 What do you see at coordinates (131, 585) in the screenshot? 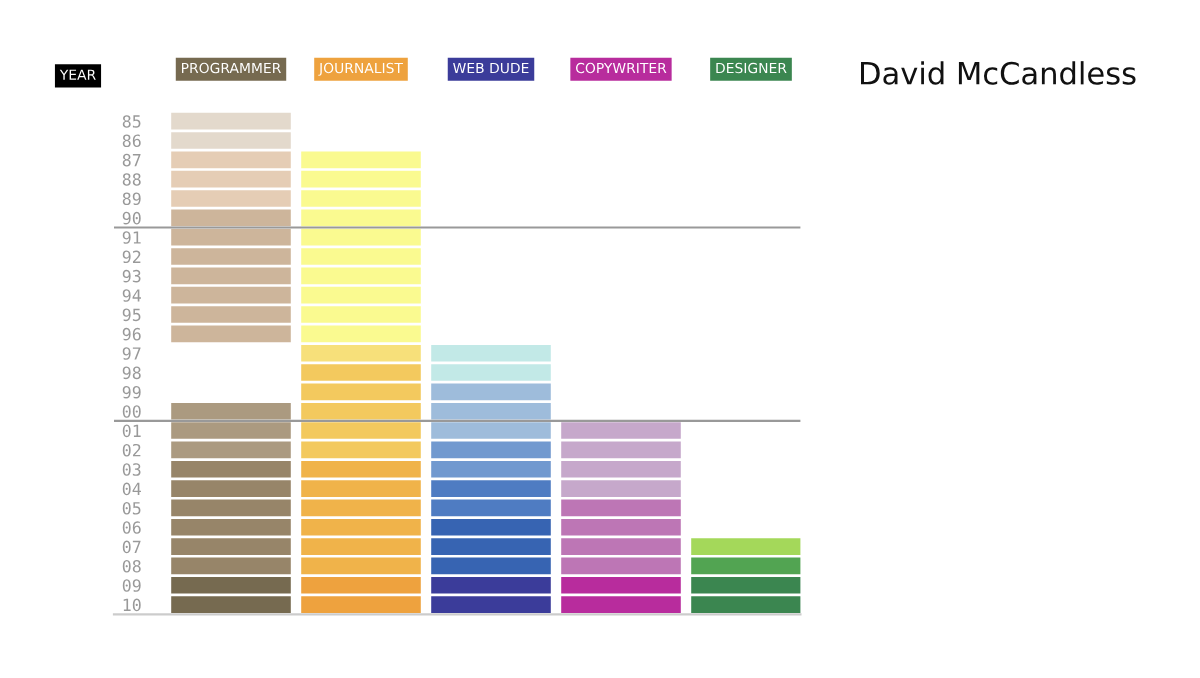
I see `y-tick-label: 09` at bounding box center [131, 585].